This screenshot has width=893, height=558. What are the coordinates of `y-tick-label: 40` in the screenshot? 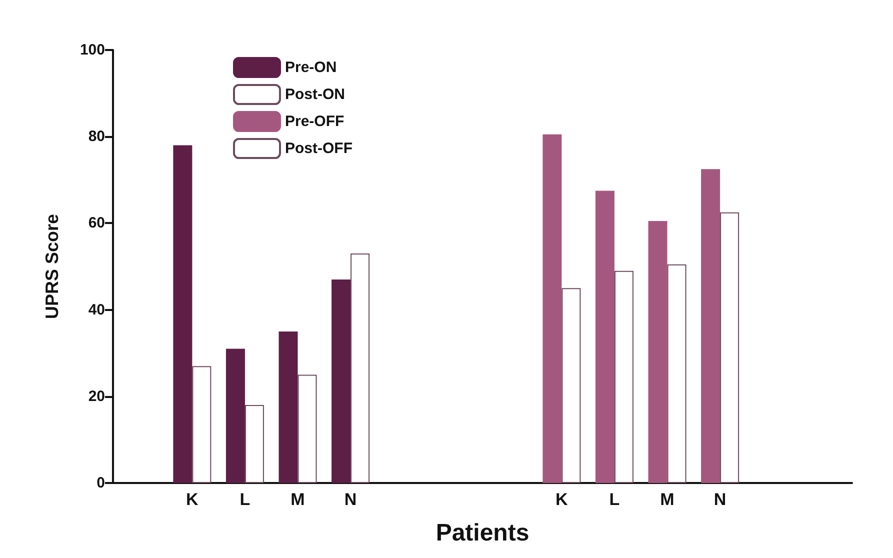 It's located at (96, 309).